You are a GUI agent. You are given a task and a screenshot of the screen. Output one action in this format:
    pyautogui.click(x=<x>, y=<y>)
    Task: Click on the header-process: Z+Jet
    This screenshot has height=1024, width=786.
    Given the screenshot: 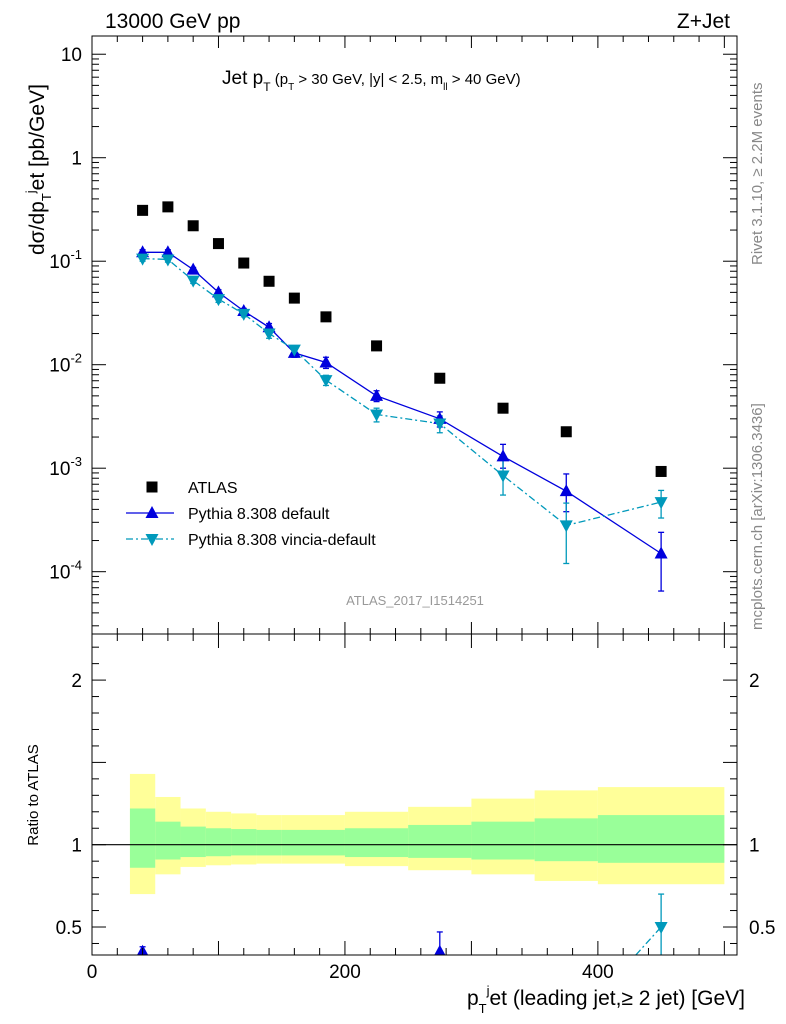 What is the action you would take?
    pyautogui.click(x=703, y=21)
    